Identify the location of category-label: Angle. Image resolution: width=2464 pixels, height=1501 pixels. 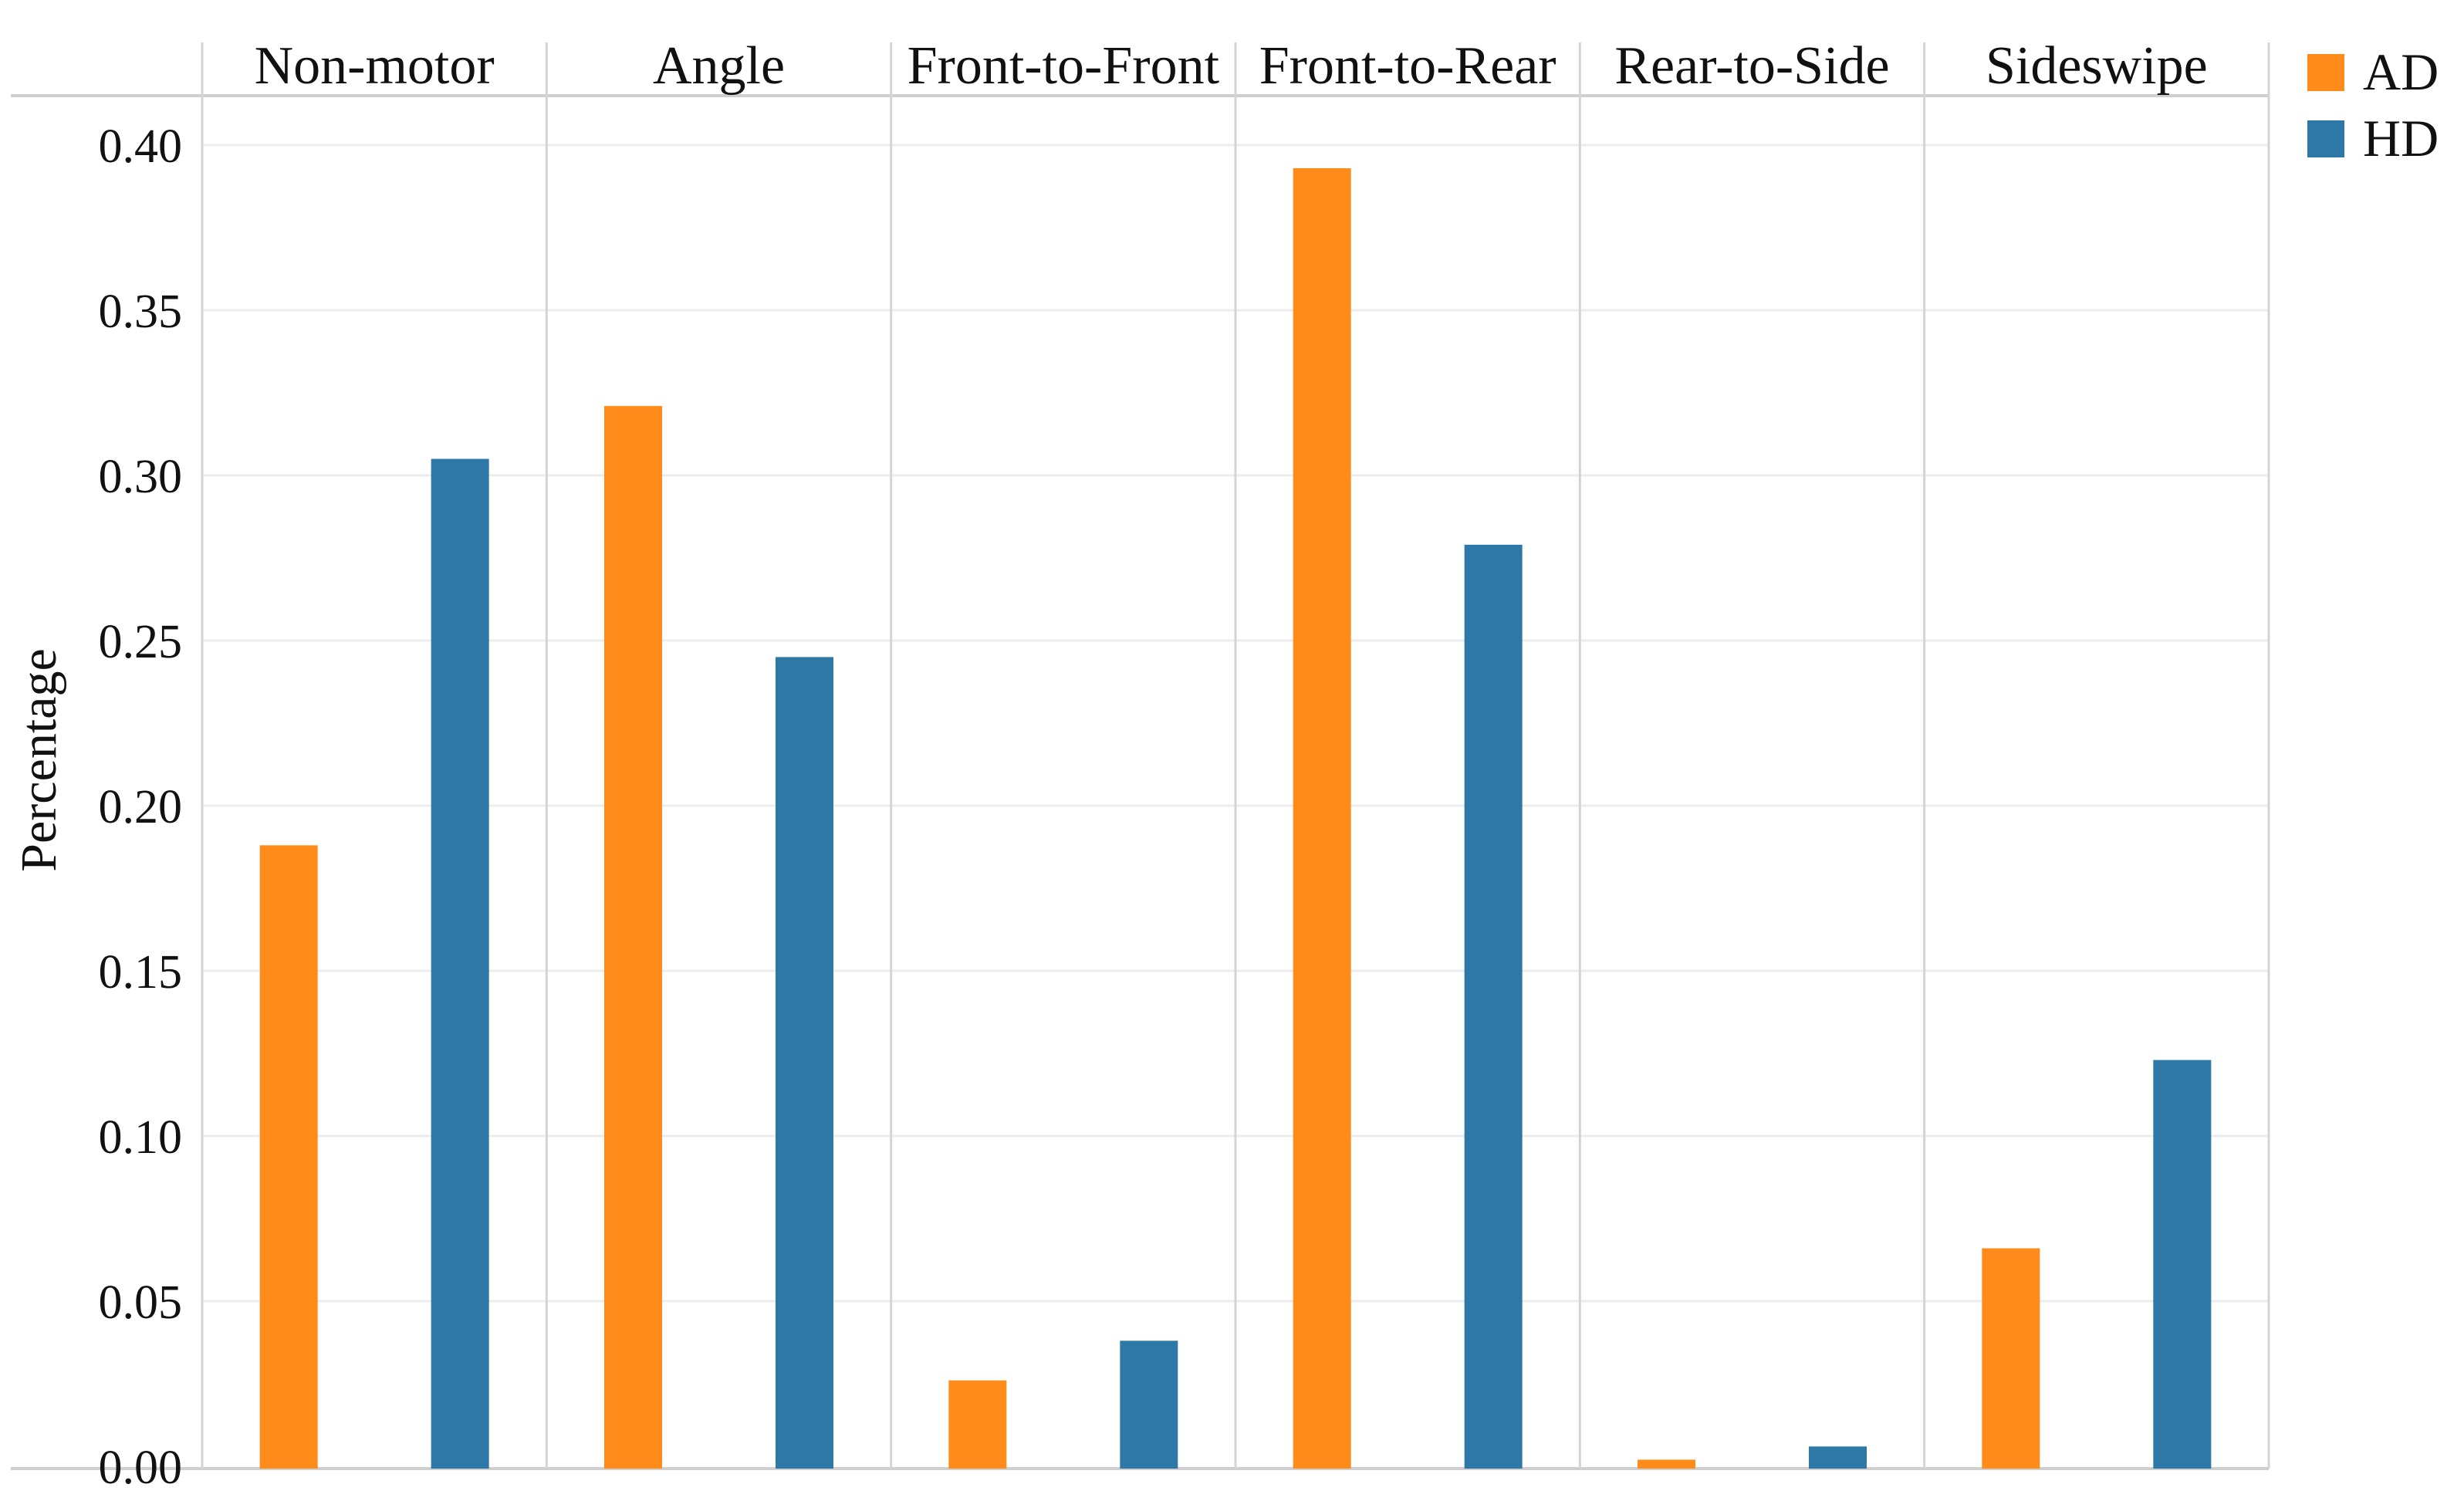
(719, 66).